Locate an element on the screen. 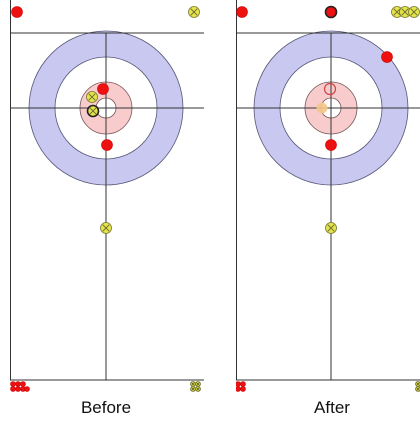 The height and width of the screenshot is (424, 420). before-stone-3-cross is located at coordinates (92, 97).